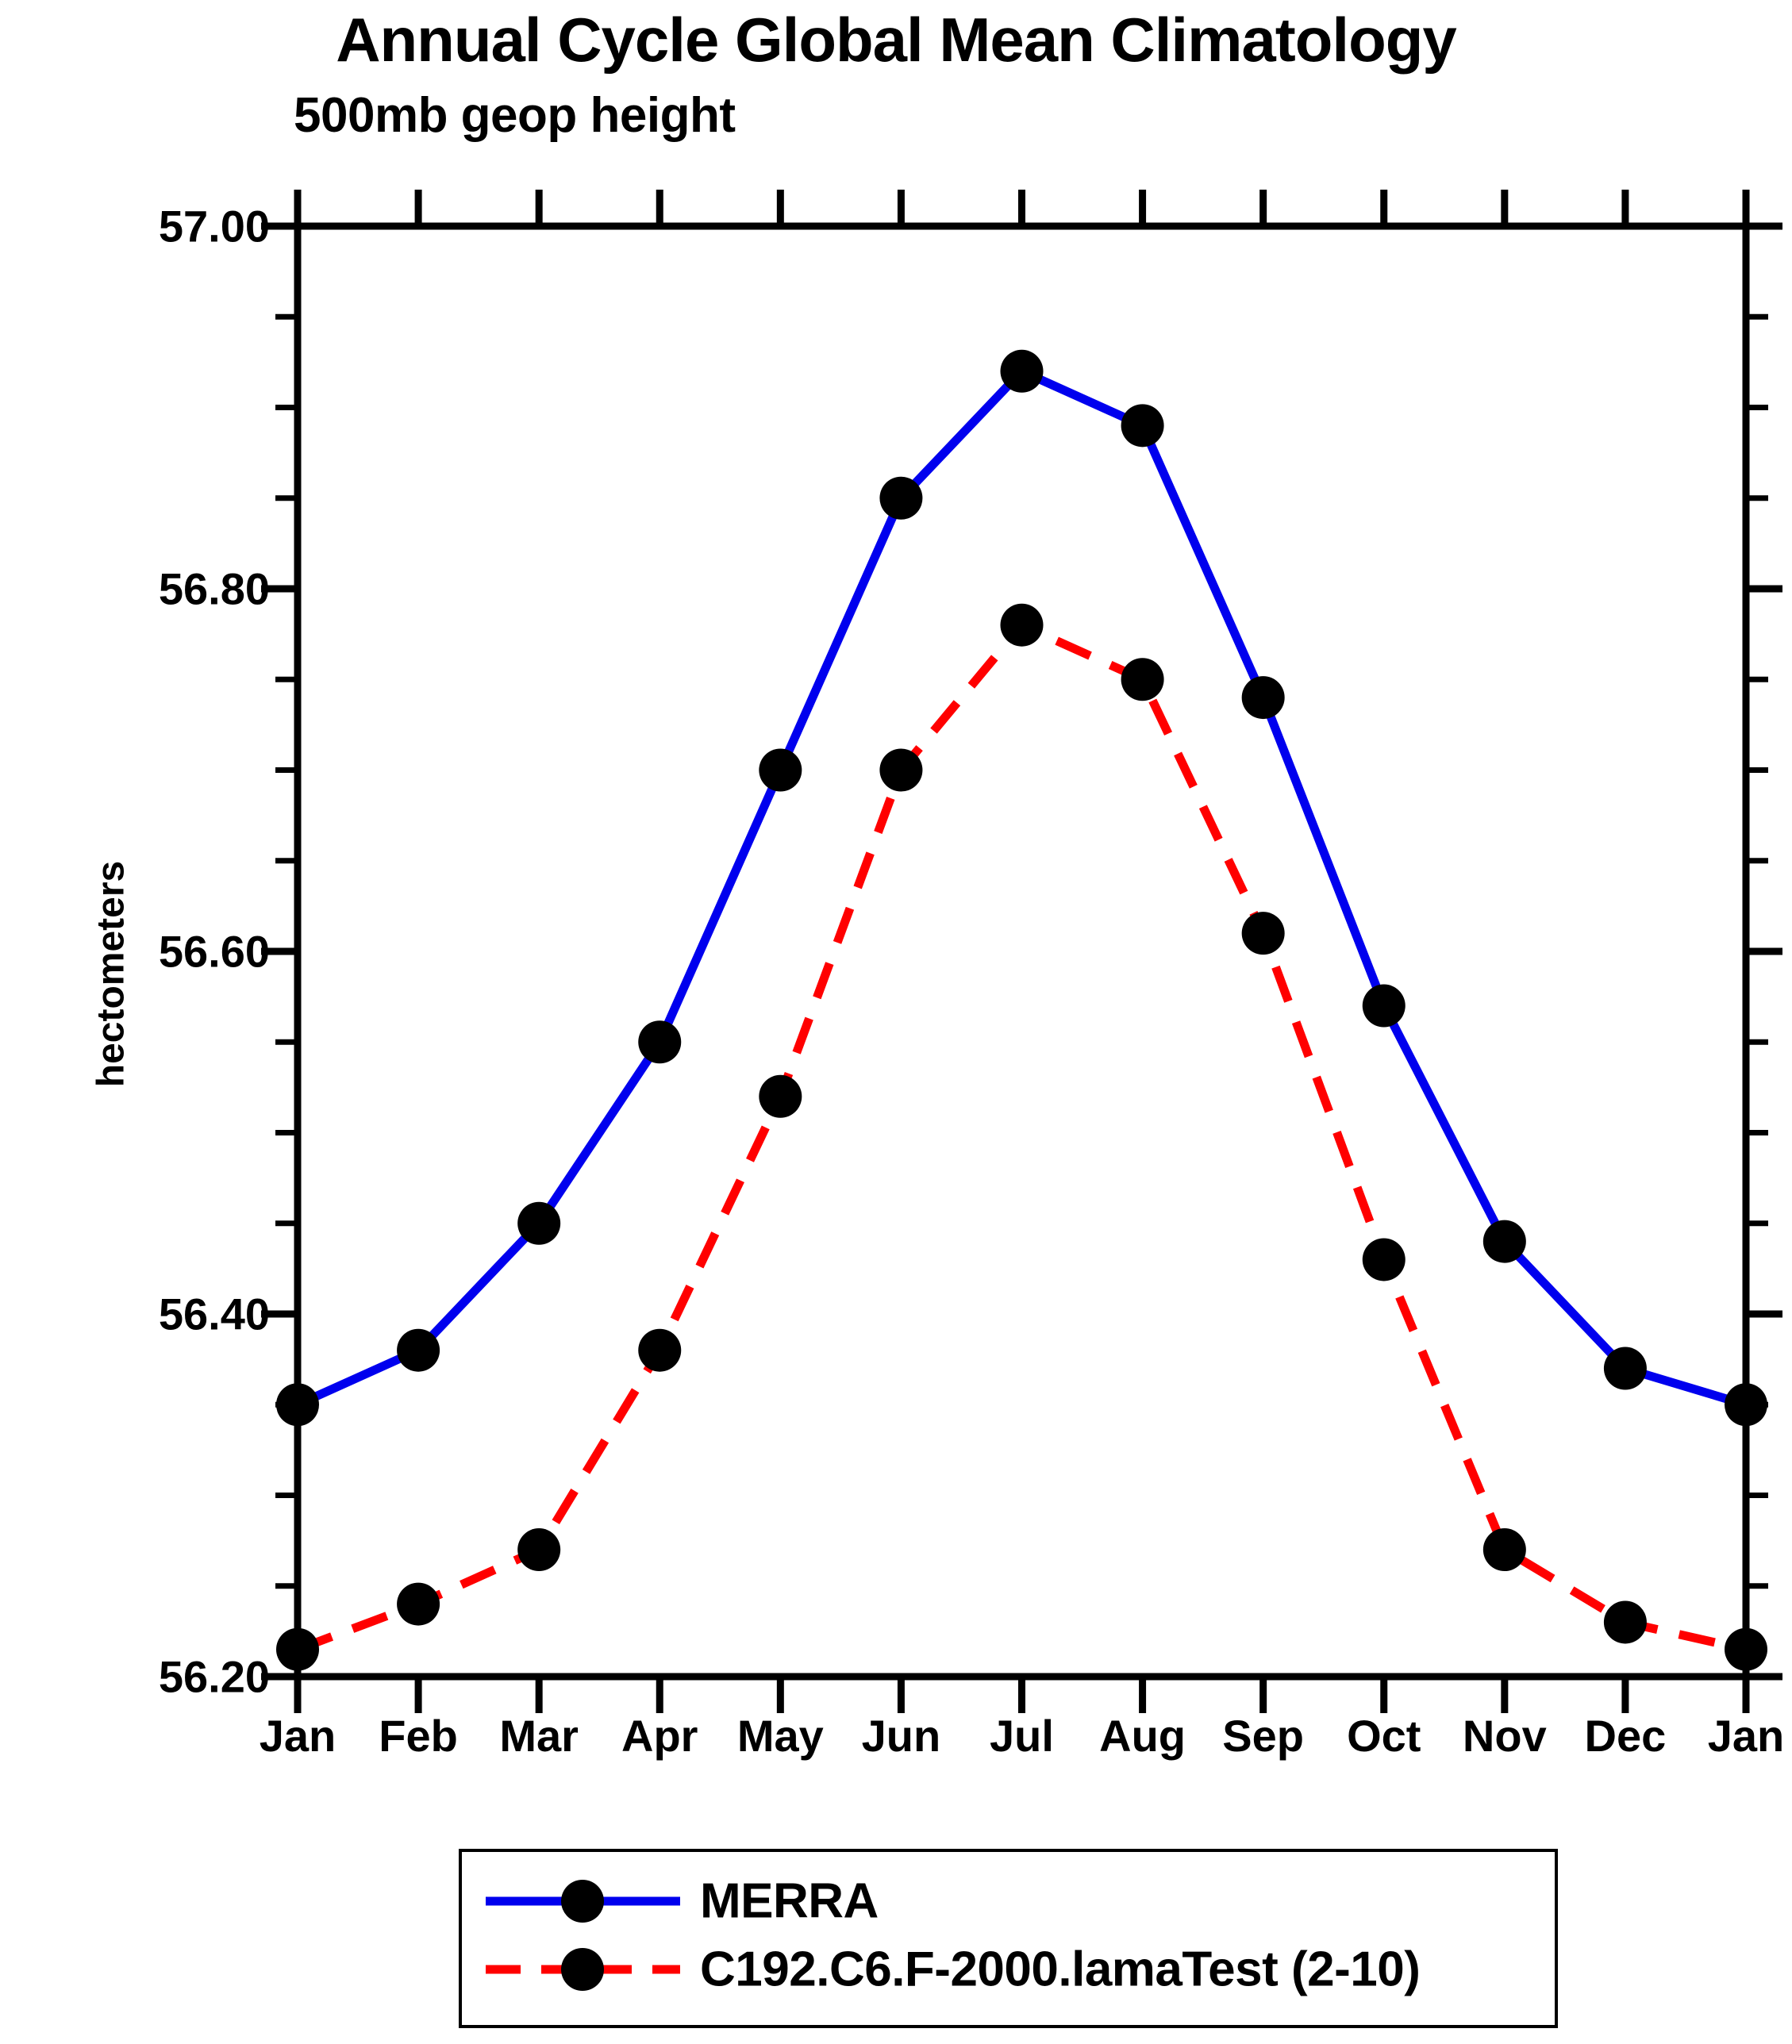 This screenshot has width=1792, height=2044. I want to click on y-tick-label: 57.00, so click(214, 226).